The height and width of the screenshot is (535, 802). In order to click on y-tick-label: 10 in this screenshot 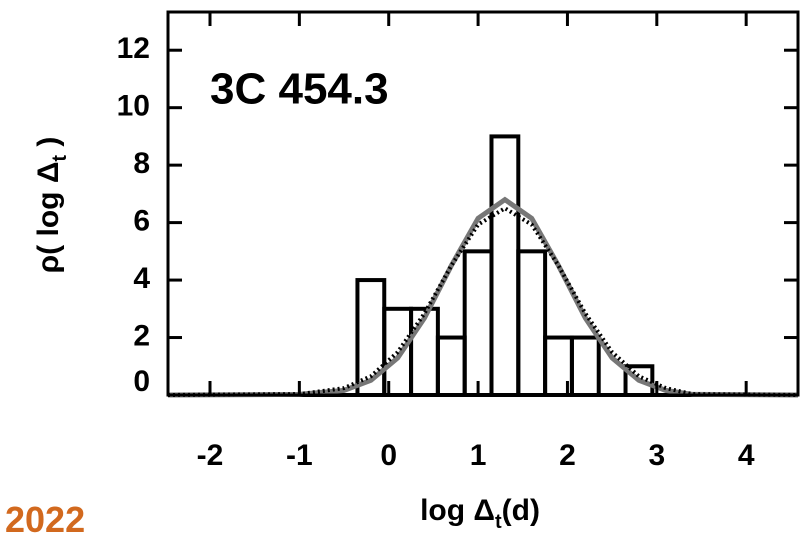, I will do `click(133, 106)`.